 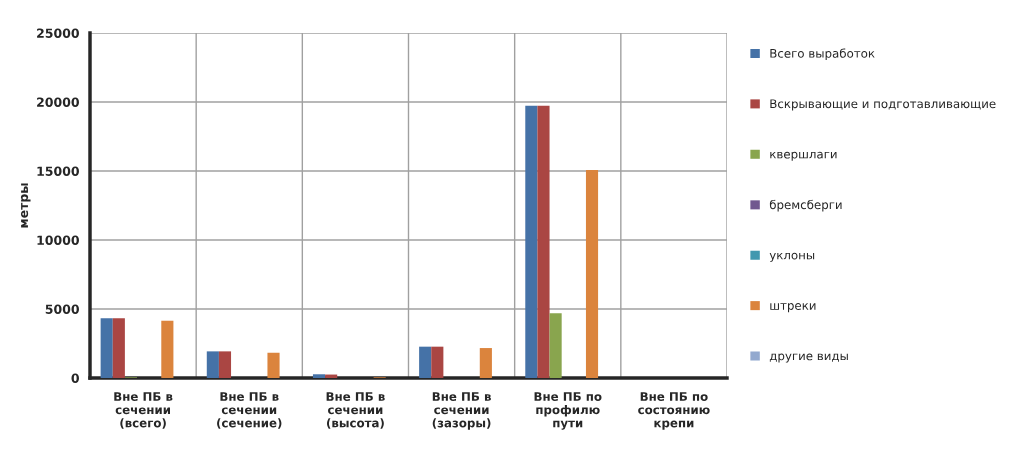 I want to click on y-tick-label: 20000, so click(x=58, y=102).